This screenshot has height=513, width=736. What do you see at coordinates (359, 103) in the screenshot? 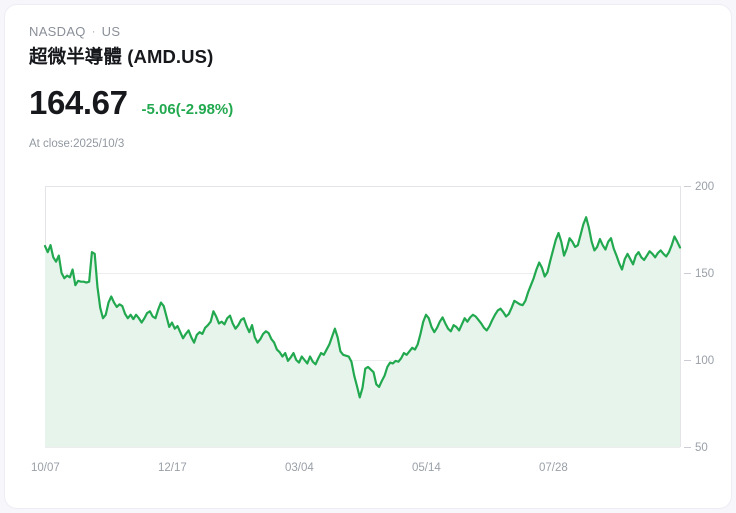
I see `price-row: 164.67 -5.06(-2.98%)` at bounding box center [359, 103].